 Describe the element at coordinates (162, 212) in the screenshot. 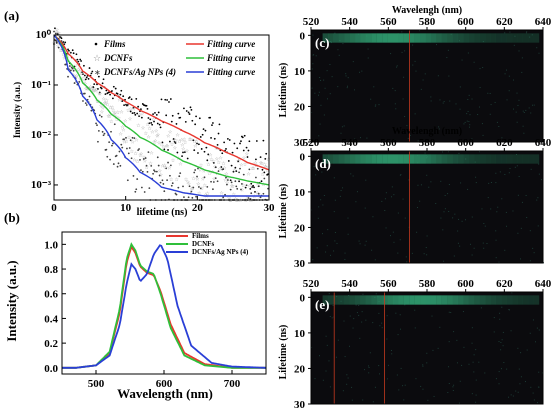

I see `panel-a-xlabel: lifetime (ns)` at that location.